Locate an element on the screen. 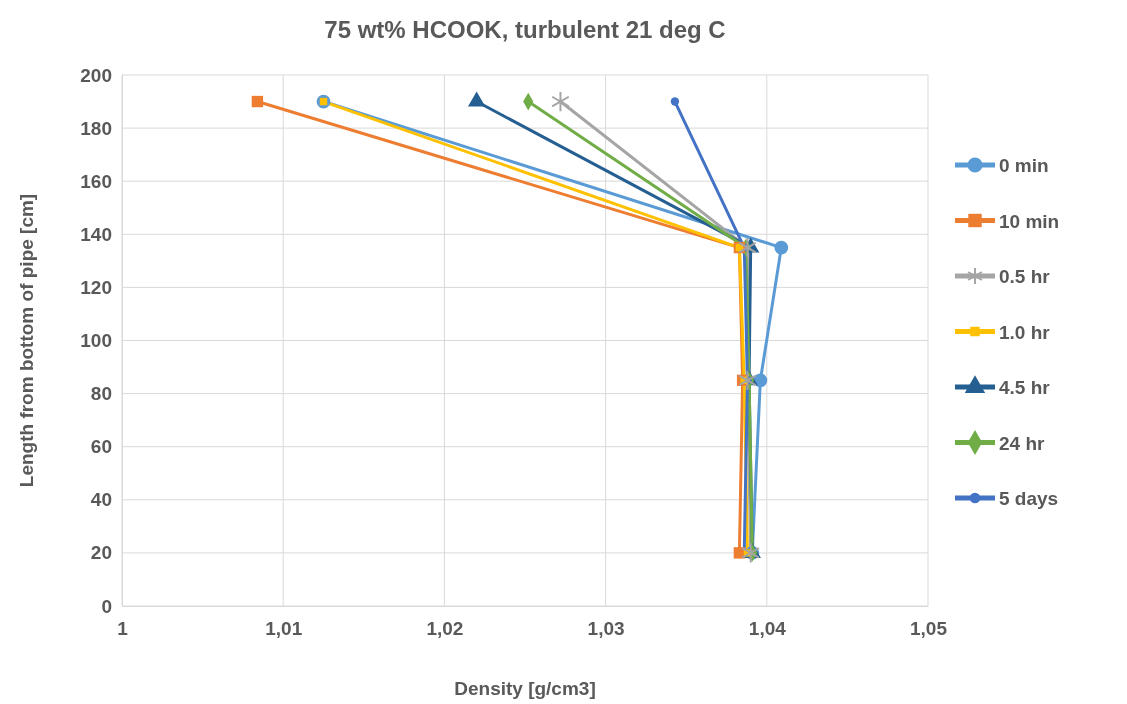 Image resolution: width=1127 pixels, height=704 pixels. y-tick-label: 200 is located at coordinates (96, 75).